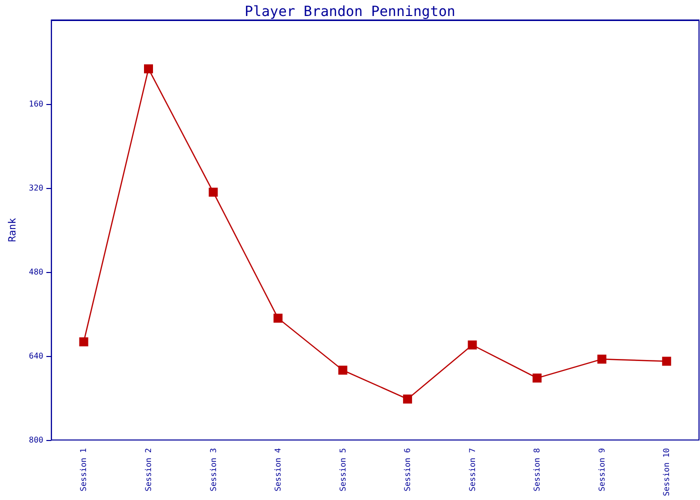 The image size is (700, 500). Describe the element at coordinates (13, 230) in the screenshot. I see `y-axis-title: Rank` at that location.